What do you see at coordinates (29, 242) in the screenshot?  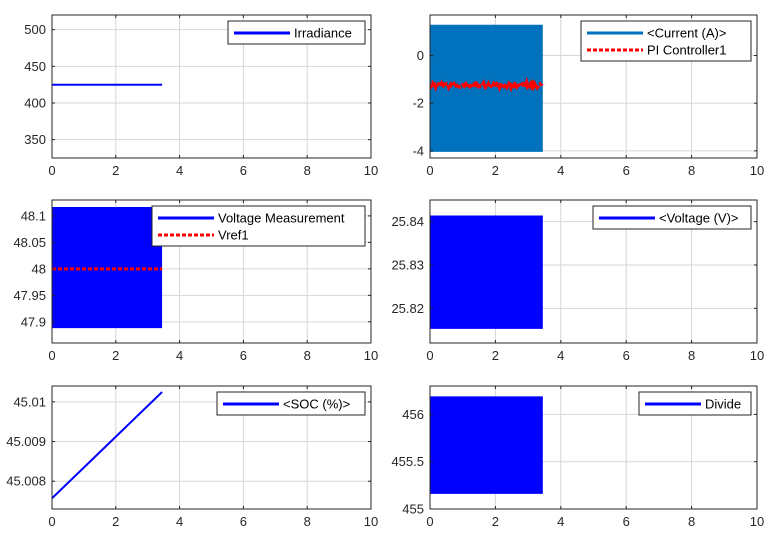 I see `y-tick-label: 48.05` at bounding box center [29, 242].